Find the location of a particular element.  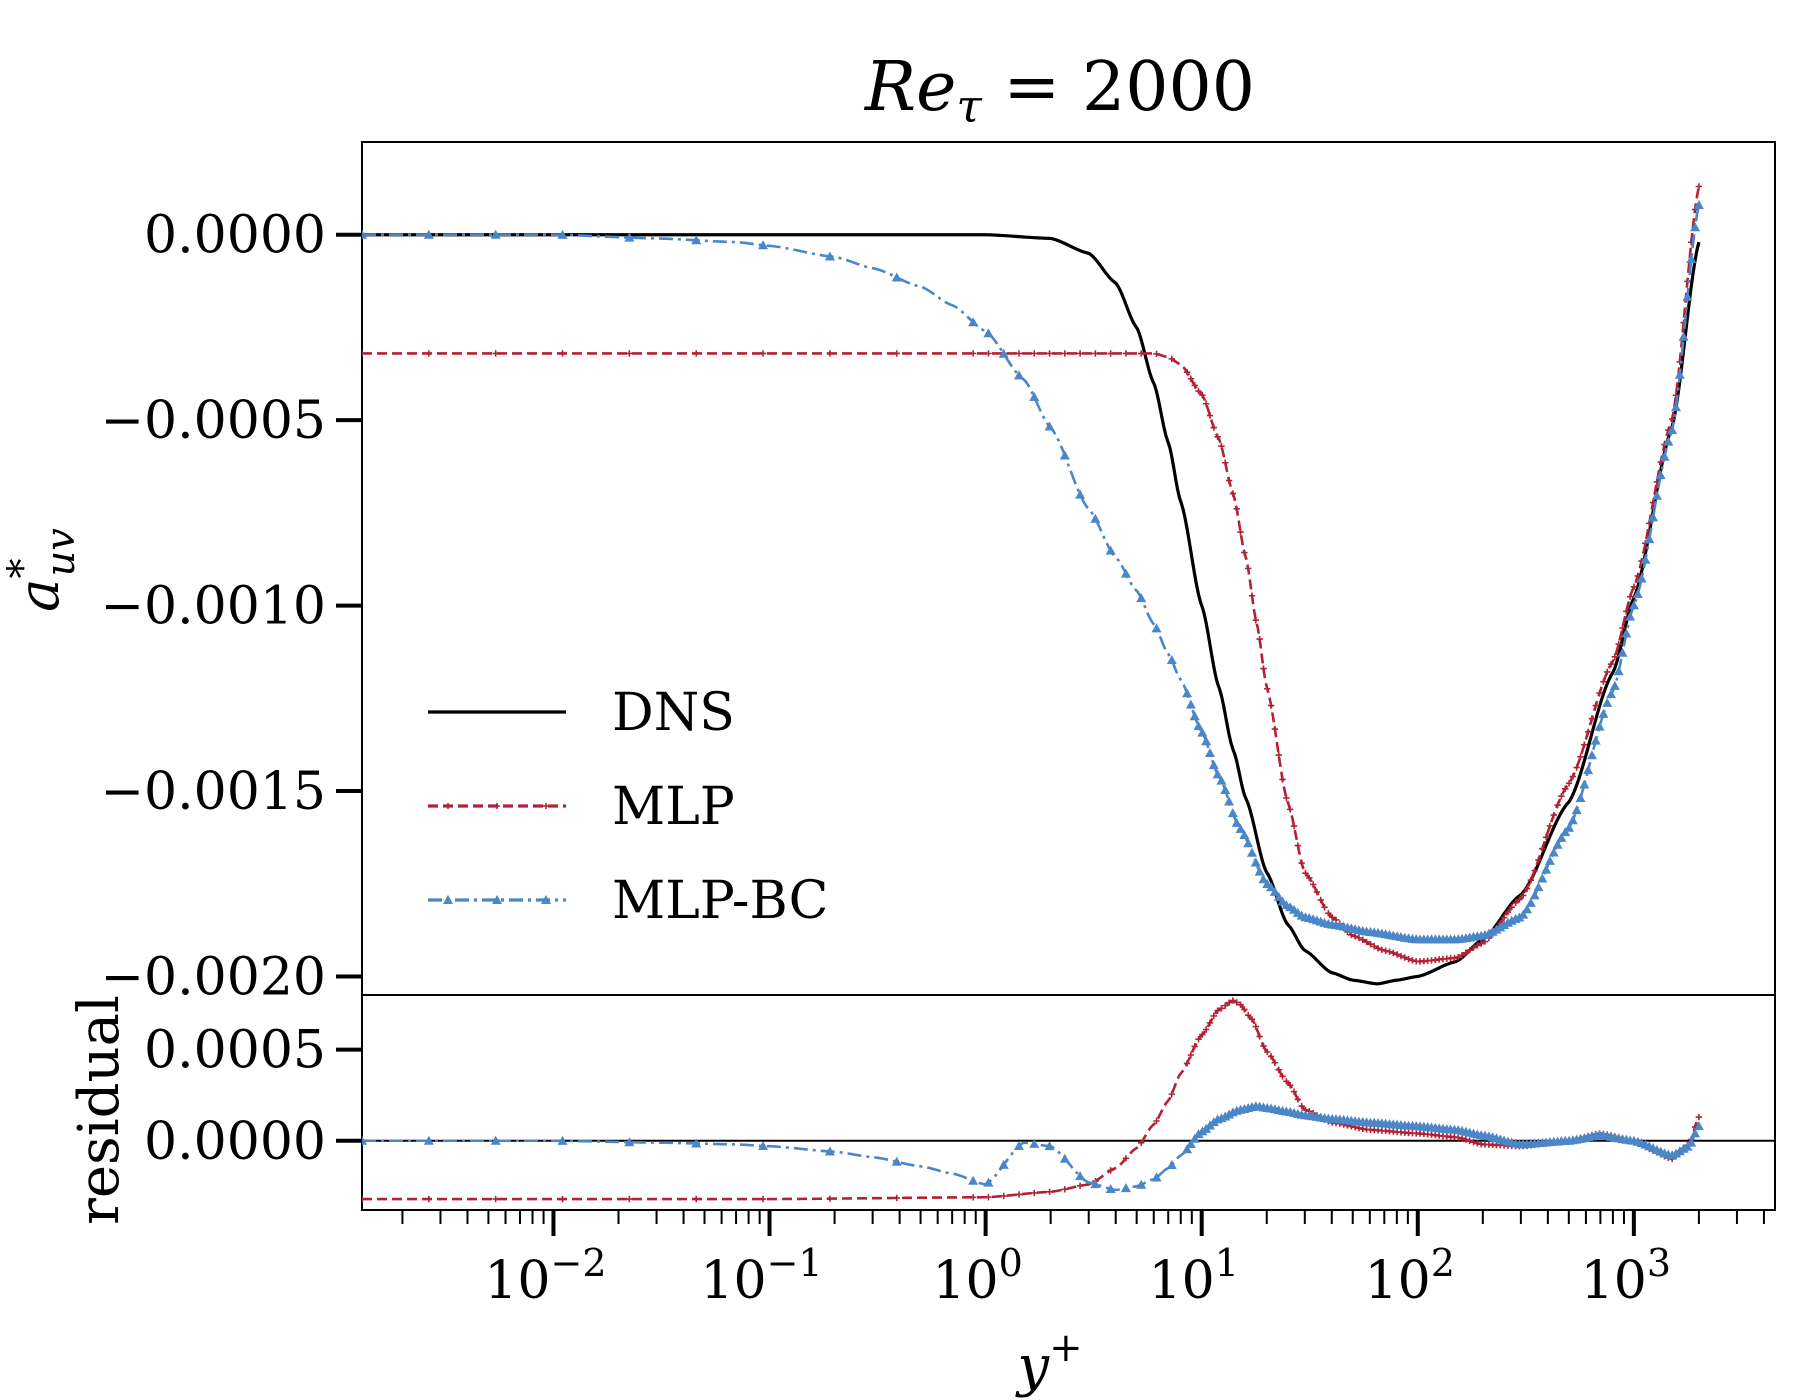

bottom-series-mlp-bc is located at coordinates (1033, 1147).